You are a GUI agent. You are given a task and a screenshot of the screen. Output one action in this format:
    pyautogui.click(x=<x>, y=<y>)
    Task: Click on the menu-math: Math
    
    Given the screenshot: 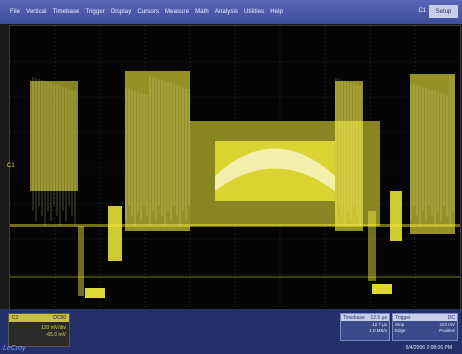 What is the action you would take?
    pyautogui.click(x=202, y=12)
    